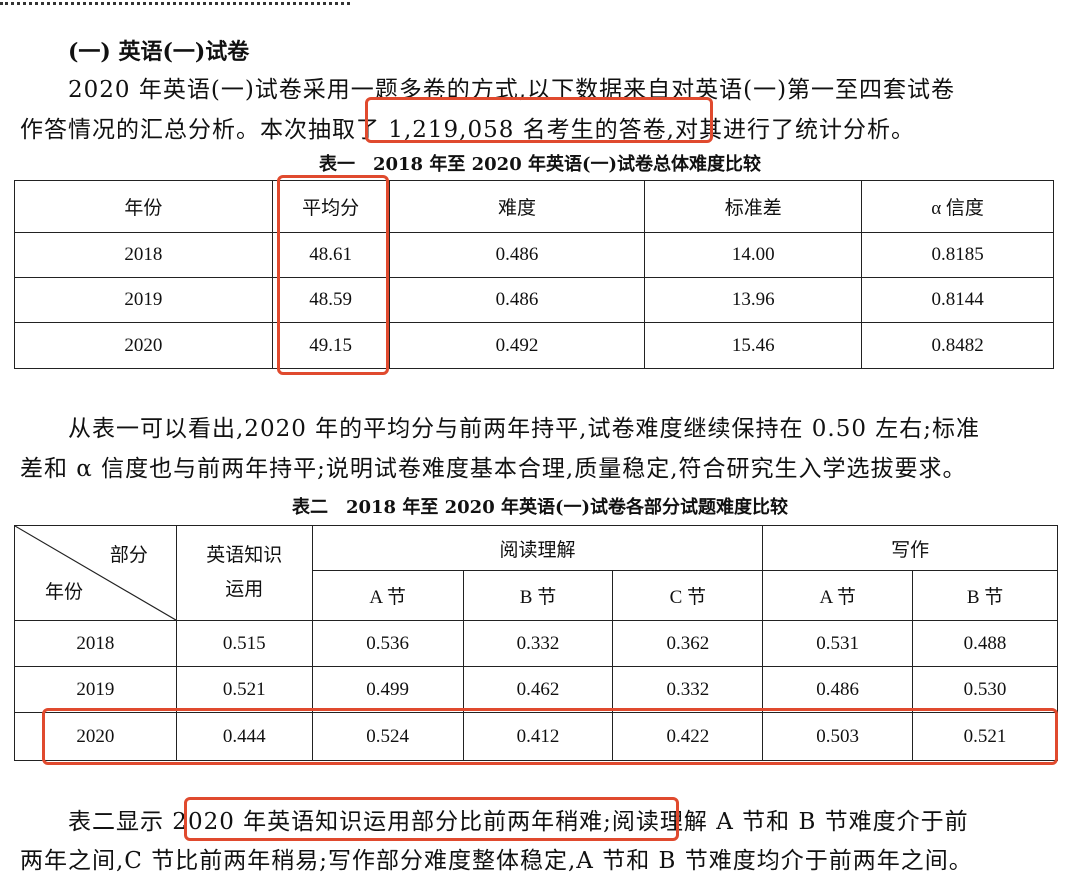  I want to click on cell: 0.444, so click(244, 736).